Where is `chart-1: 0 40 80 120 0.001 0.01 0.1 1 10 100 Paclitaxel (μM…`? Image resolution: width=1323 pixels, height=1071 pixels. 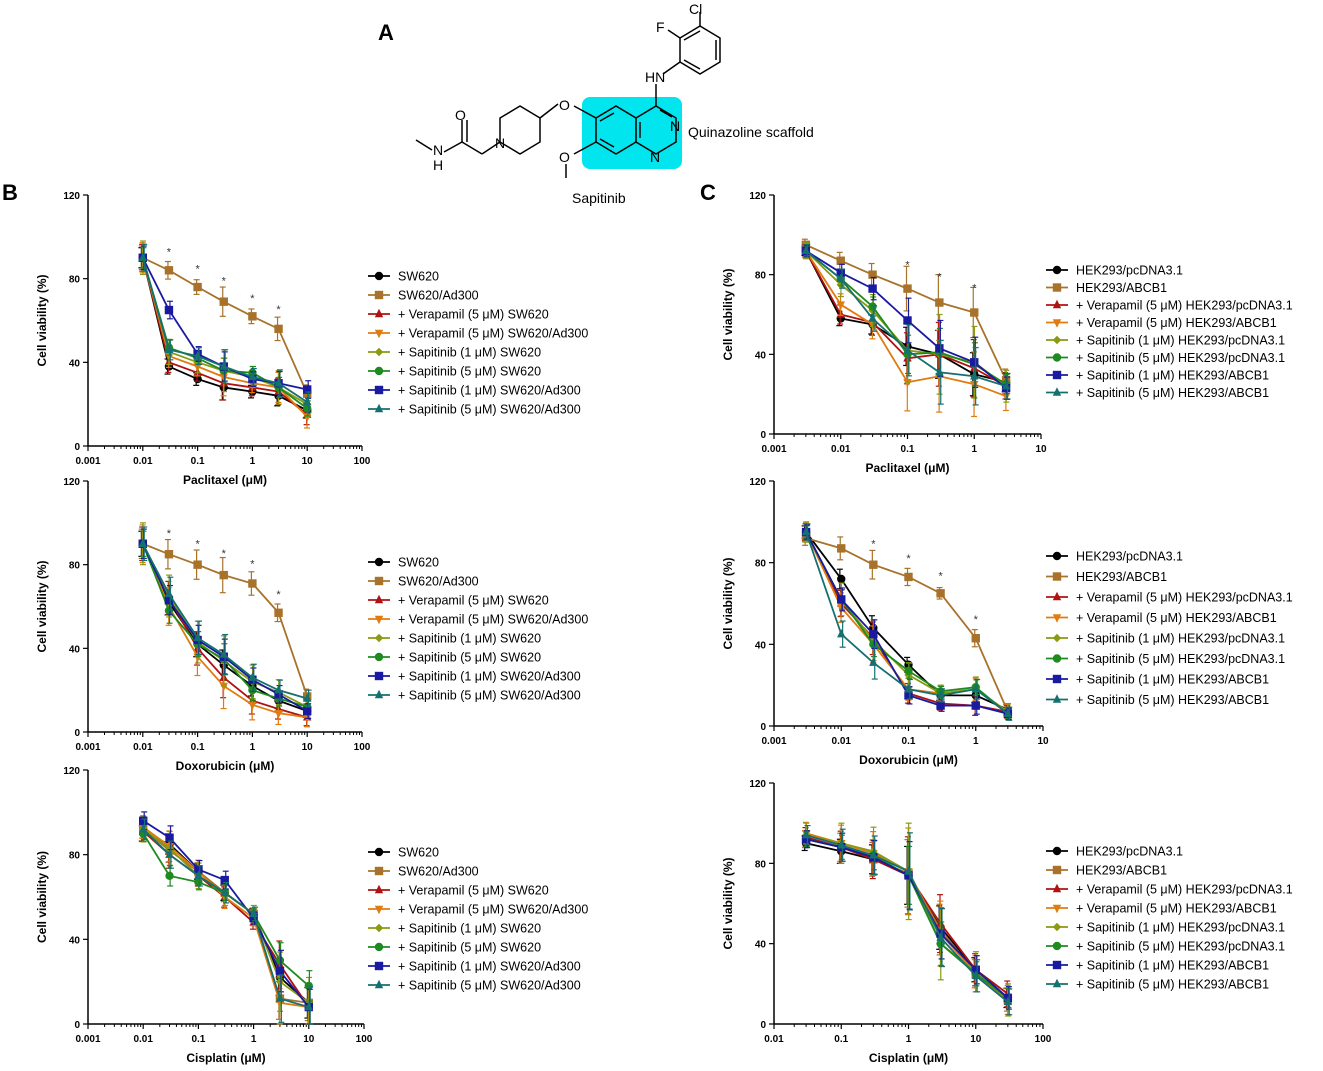
chart-1: 0 40 80 120 0.001 0.01 0.1 1 10 100 Paclitaxel (μM… is located at coordinates (311, 339).